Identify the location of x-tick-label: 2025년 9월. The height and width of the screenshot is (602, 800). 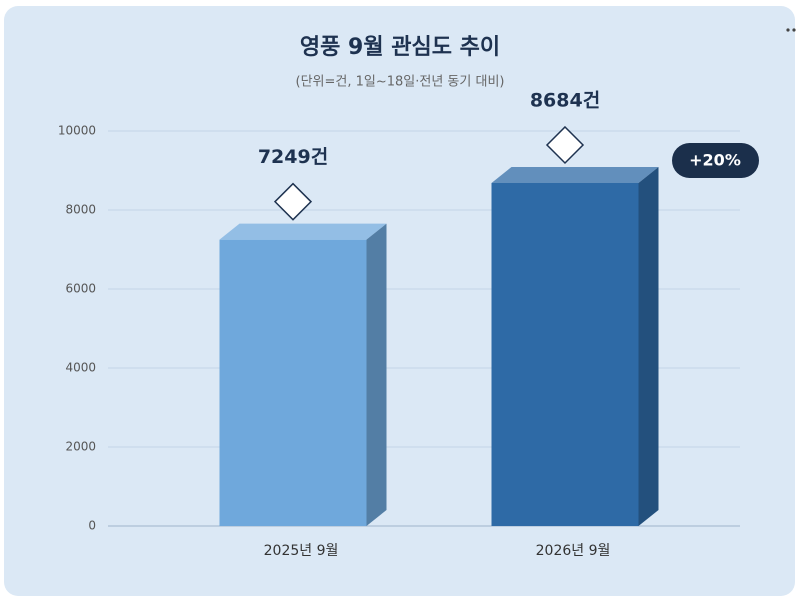
(301, 551).